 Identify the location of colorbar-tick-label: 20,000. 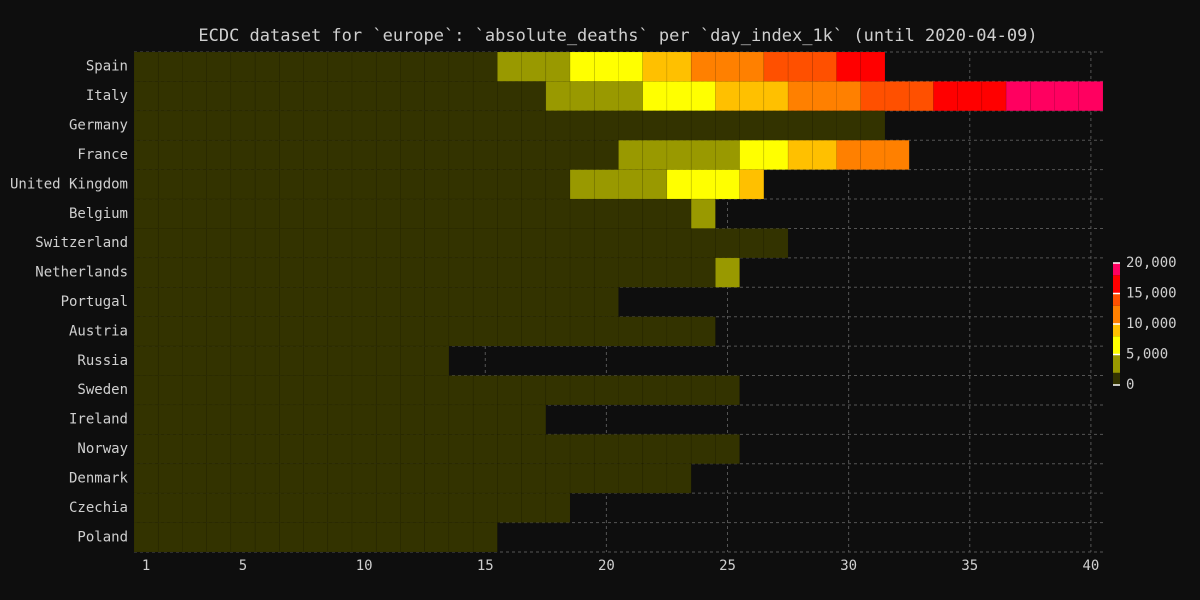
(1151, 263).